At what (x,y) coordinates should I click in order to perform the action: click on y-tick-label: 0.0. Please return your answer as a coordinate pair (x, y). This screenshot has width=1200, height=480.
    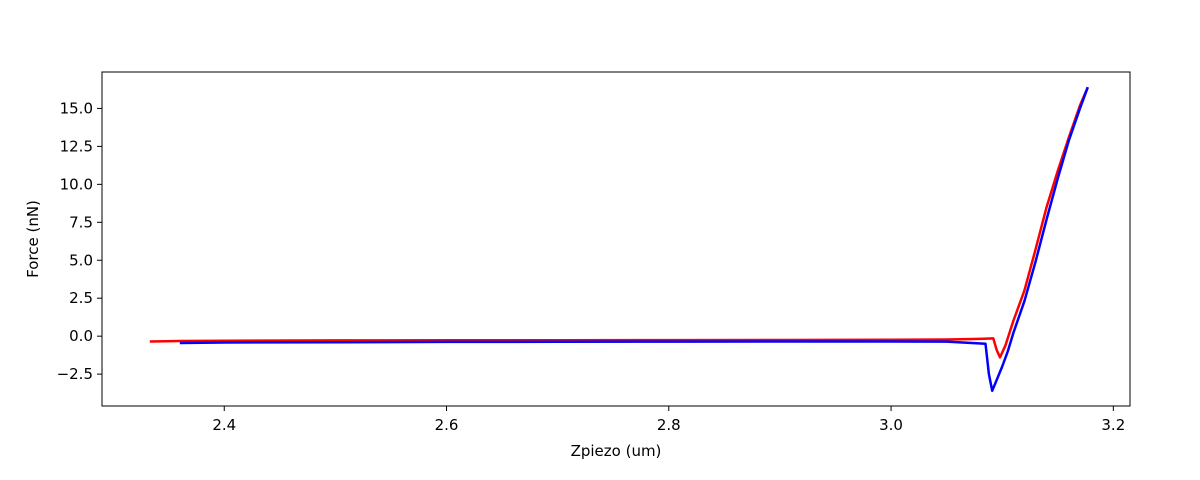
    Looking at the image, I should click on (81, 336).